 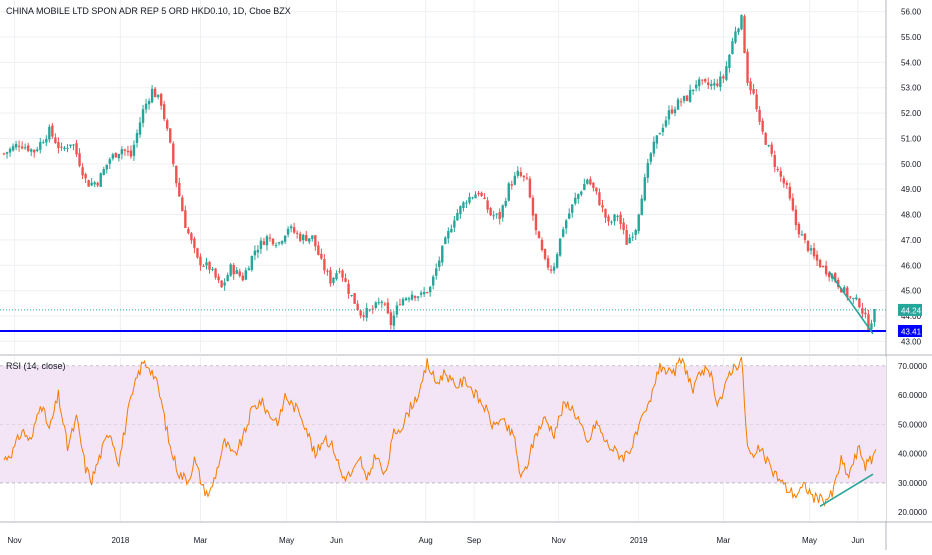 I want to click on price-y-tick-label: 51.00, so click(x=911, y=138).